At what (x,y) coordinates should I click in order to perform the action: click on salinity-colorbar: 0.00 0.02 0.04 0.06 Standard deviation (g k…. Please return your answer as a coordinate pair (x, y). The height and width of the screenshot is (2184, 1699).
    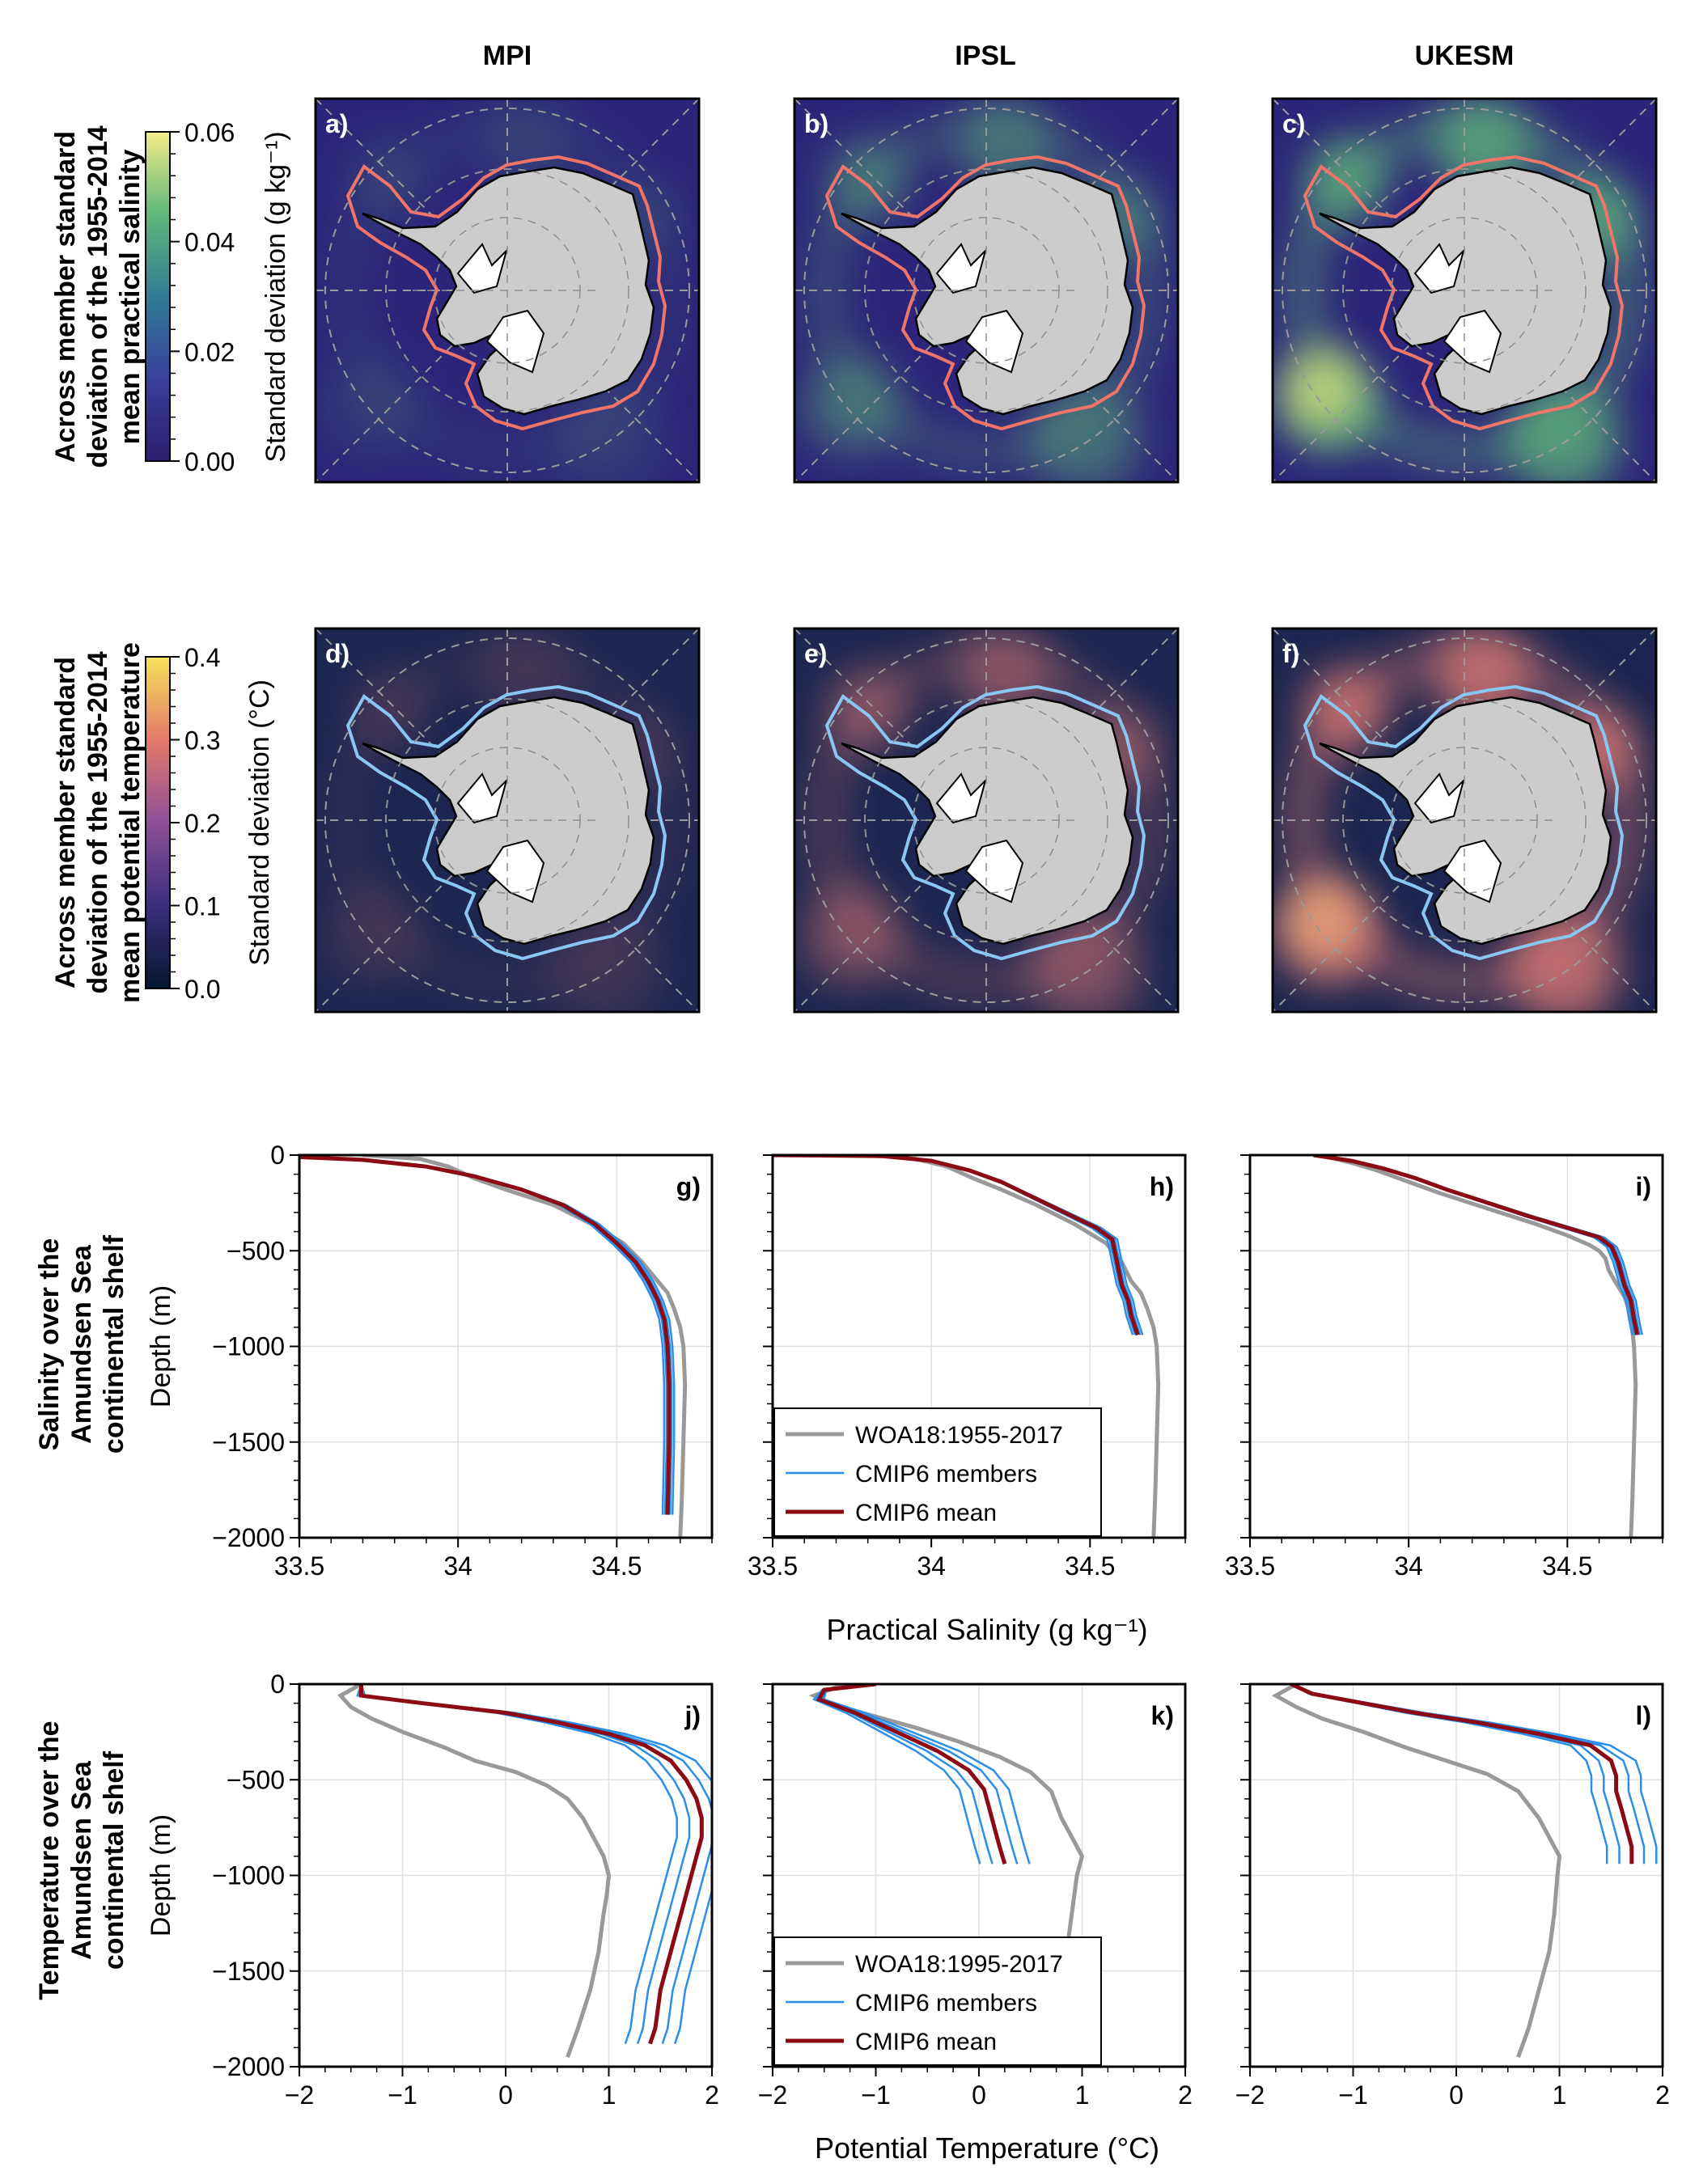
    Looking at the image, I should click on (218, 297).